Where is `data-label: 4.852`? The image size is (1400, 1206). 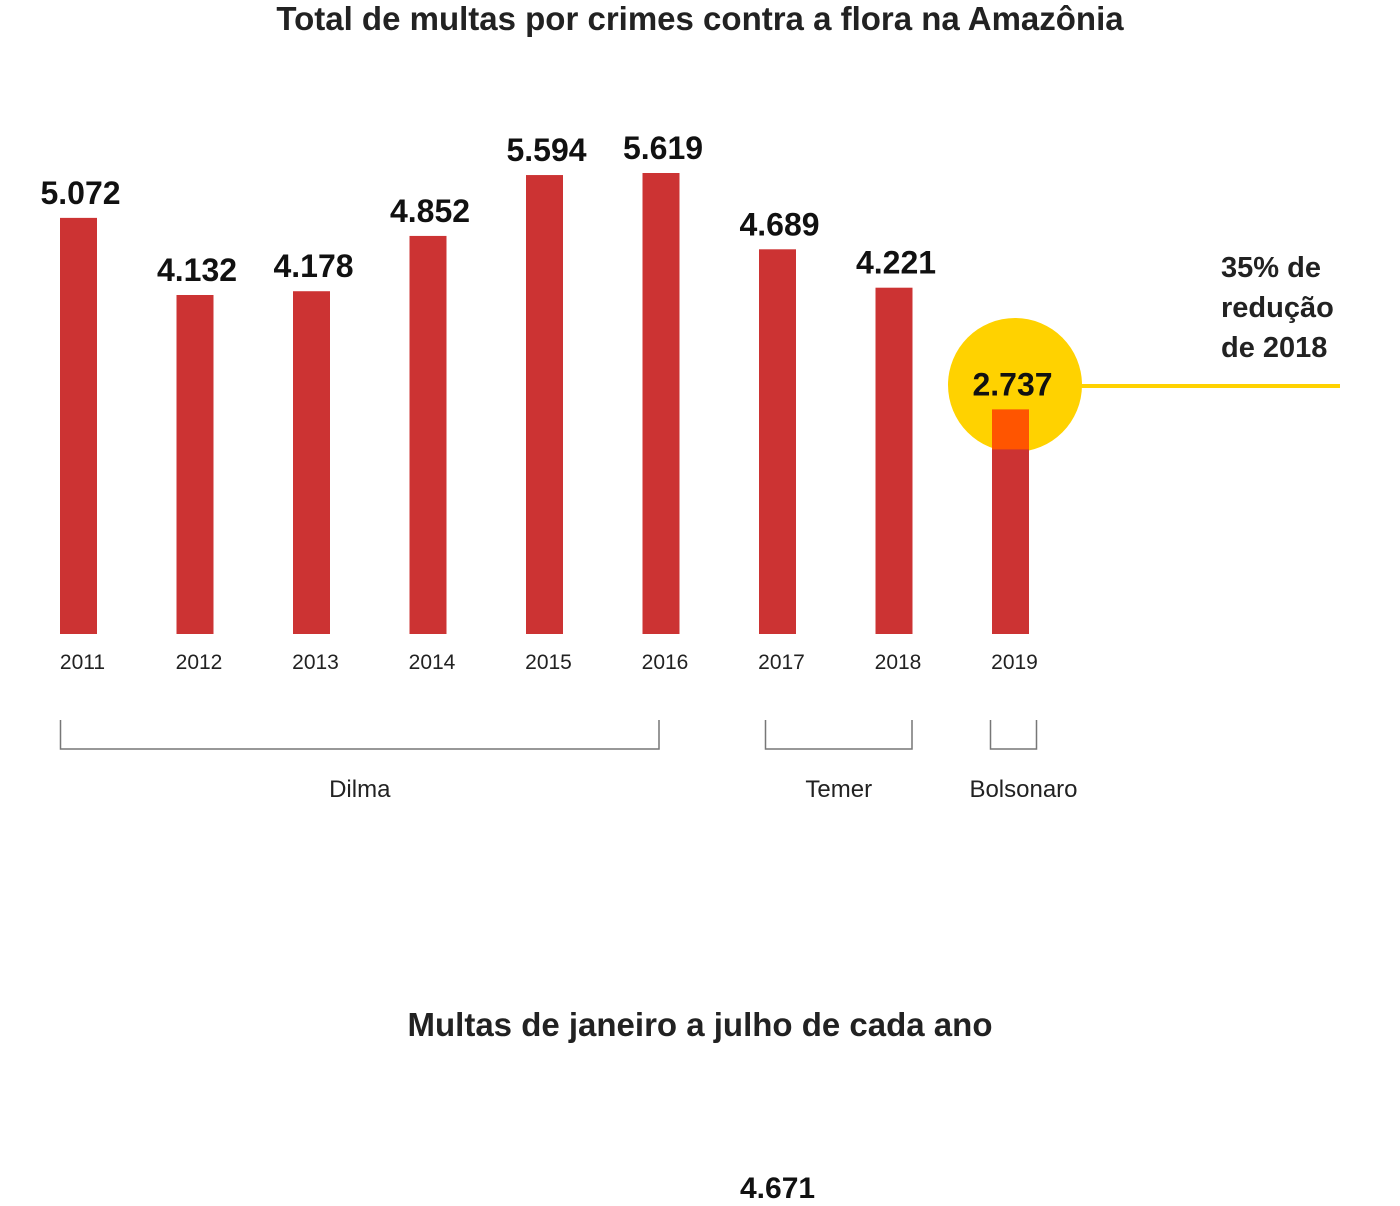 data-label: 4.852 is located at coordinates (430, 211).